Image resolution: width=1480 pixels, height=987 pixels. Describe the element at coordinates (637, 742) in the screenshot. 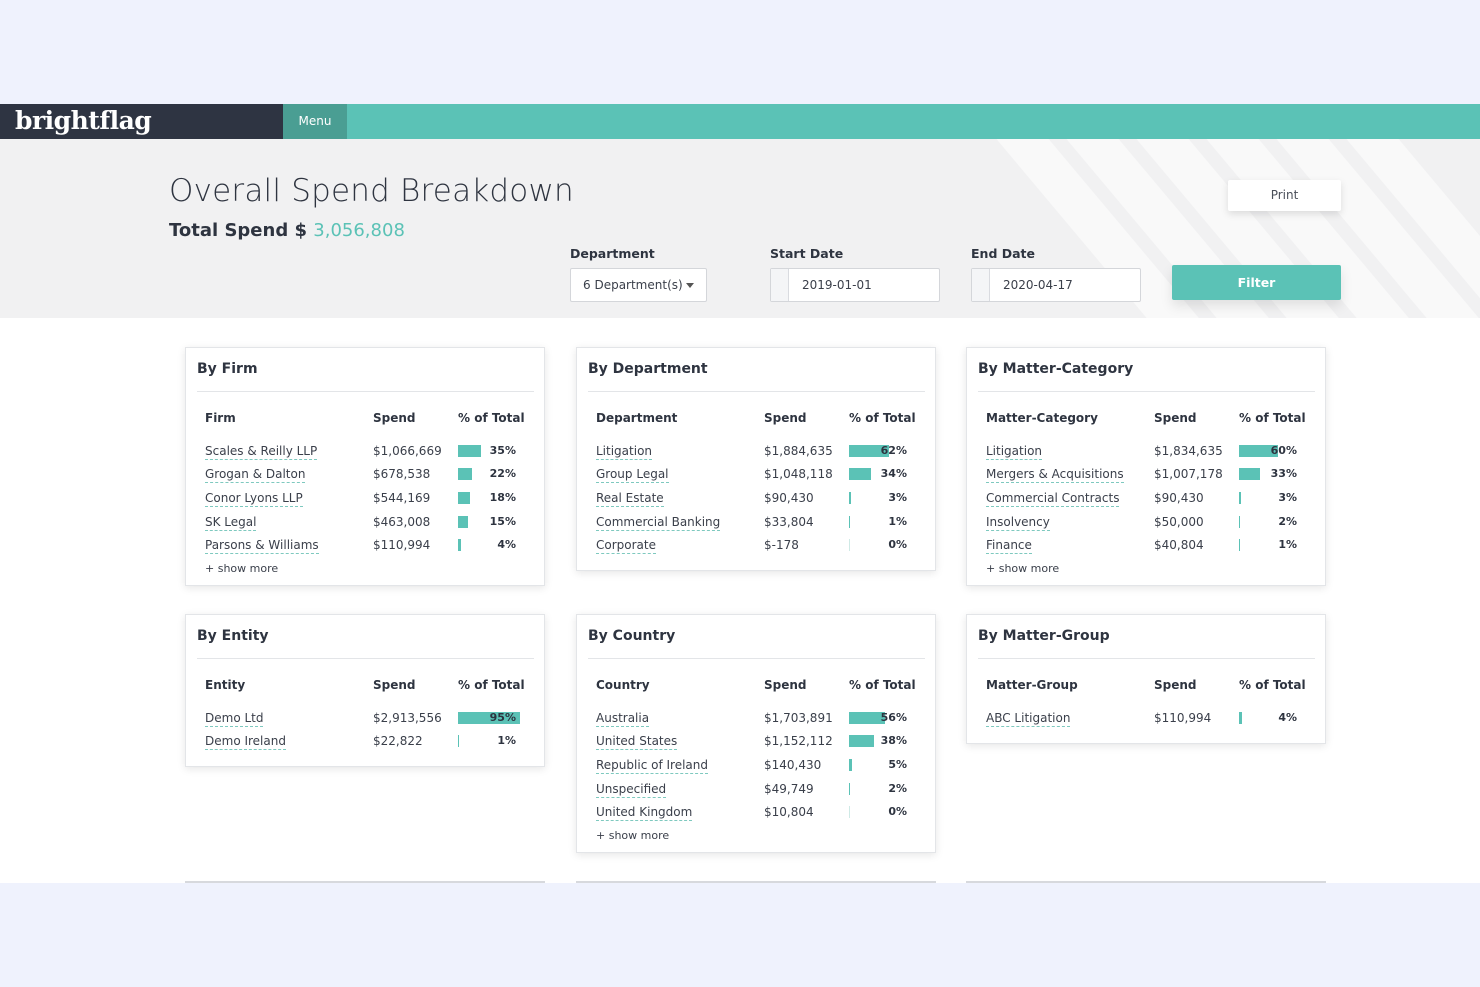

I see `row-name-link: United States` at that location.